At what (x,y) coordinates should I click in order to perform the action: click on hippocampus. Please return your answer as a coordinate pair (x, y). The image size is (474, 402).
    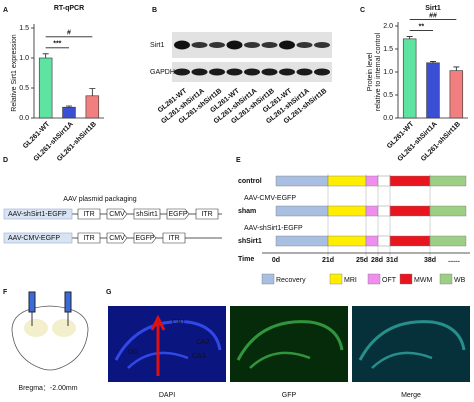
    Looking at the image, I should click on (64, 328).